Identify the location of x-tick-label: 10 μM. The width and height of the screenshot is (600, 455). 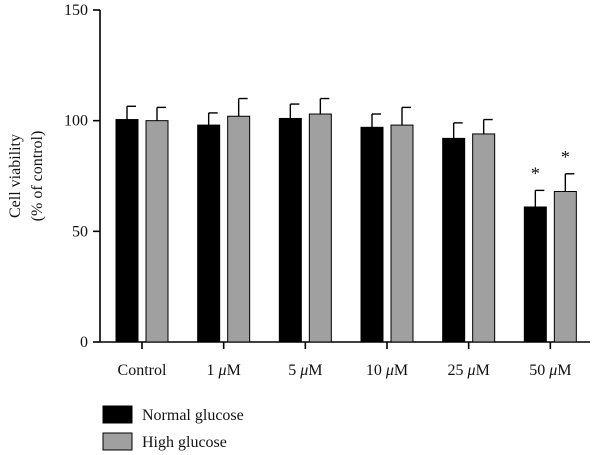
(387, 370).